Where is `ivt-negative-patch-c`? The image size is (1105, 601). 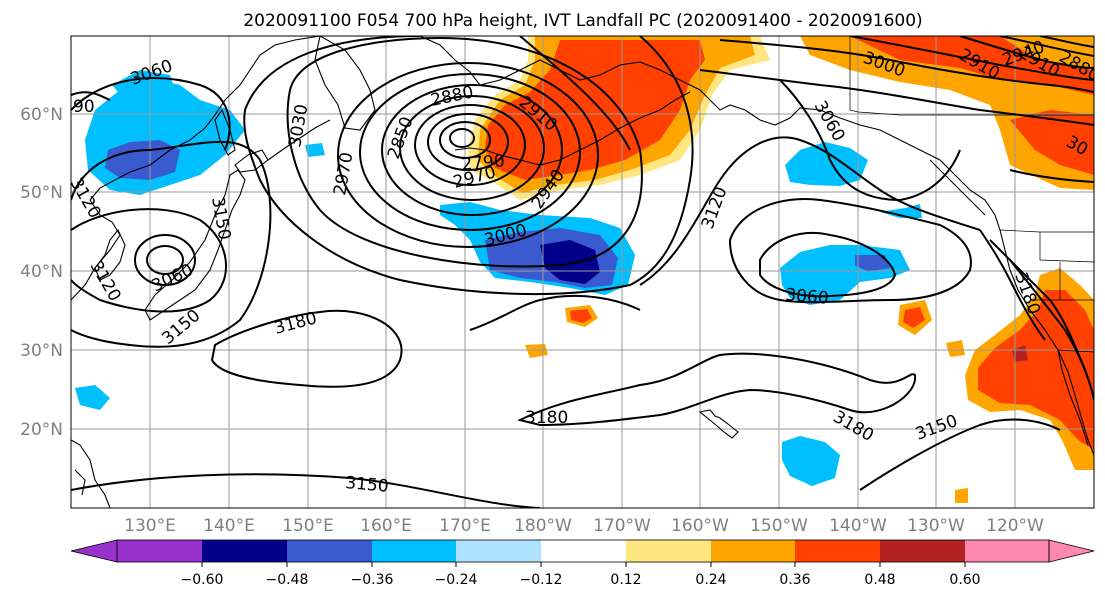 ivt-negative-patch-c is located at coordinates (92, 397).